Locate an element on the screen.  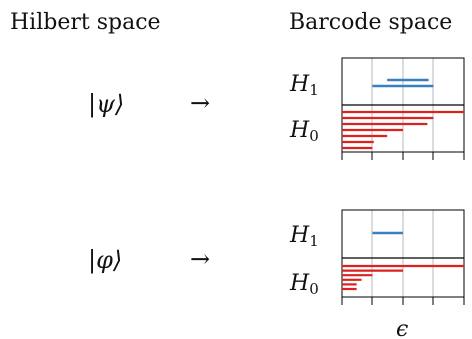
phi-h1-sub: 1 is located at coordinates (314, 241).